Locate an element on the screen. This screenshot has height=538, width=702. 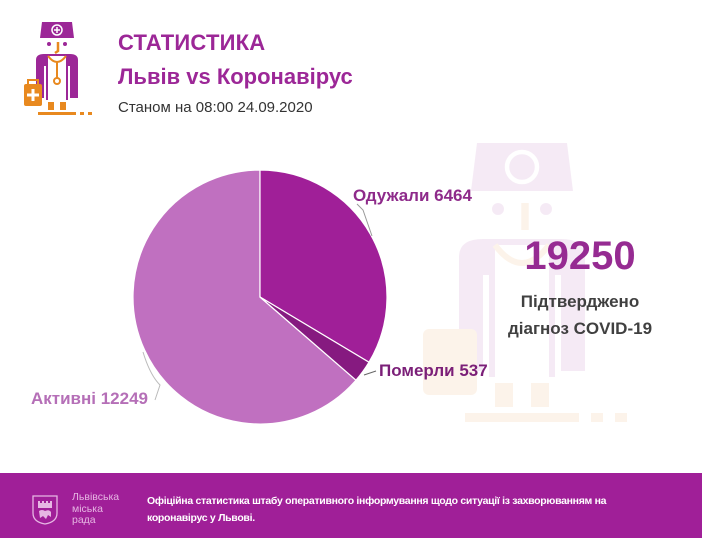
page-subtitle: Львів vs Коронавірус is located at coordinates (235, 76).